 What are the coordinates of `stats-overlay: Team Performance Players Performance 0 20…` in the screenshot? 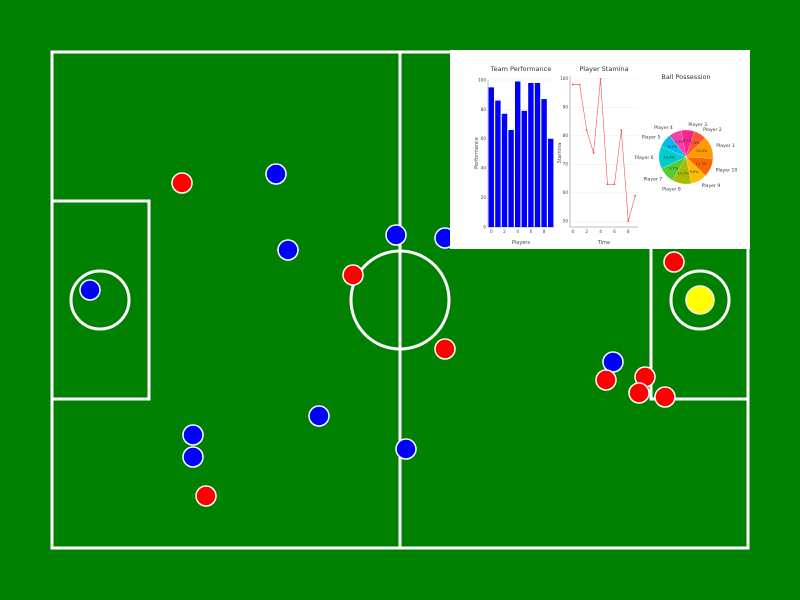 It's located at (600, 149).